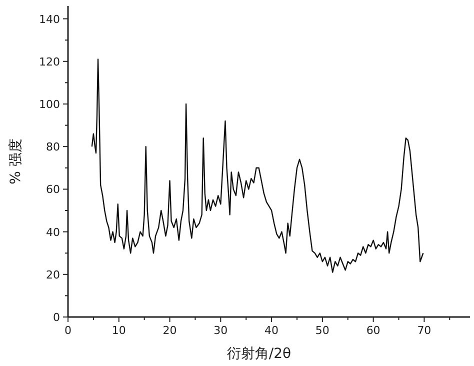  What do you see at coordinates (259, 354) in the screenshot?
I see `x-axis-title: 衍射角/2θ` at bounding box center [259, 354].